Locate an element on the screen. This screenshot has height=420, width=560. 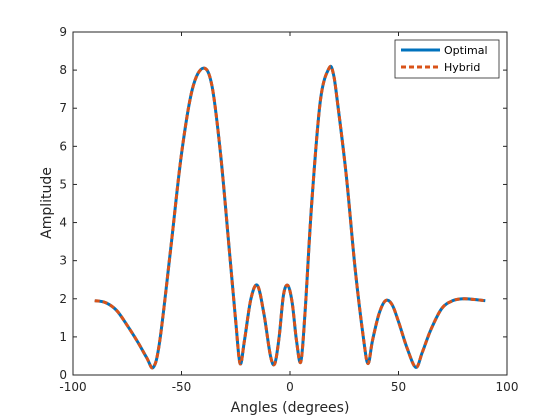
x-tick-label: 50 is located at coordinates (398, 387).